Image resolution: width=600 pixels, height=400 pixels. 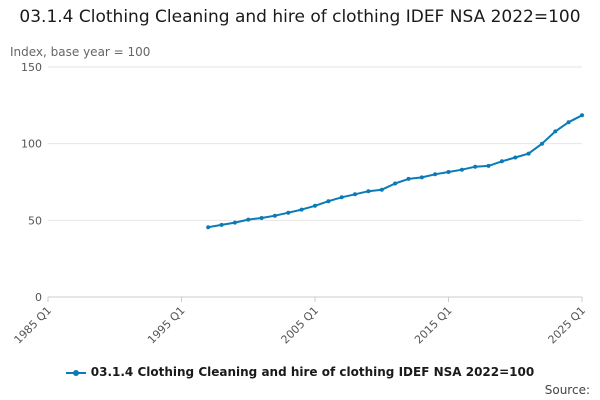 What do you see at coordinates (31, 67) in the screenshot?
I see `y-tick-label: 150` at bounding box center [31, 67].